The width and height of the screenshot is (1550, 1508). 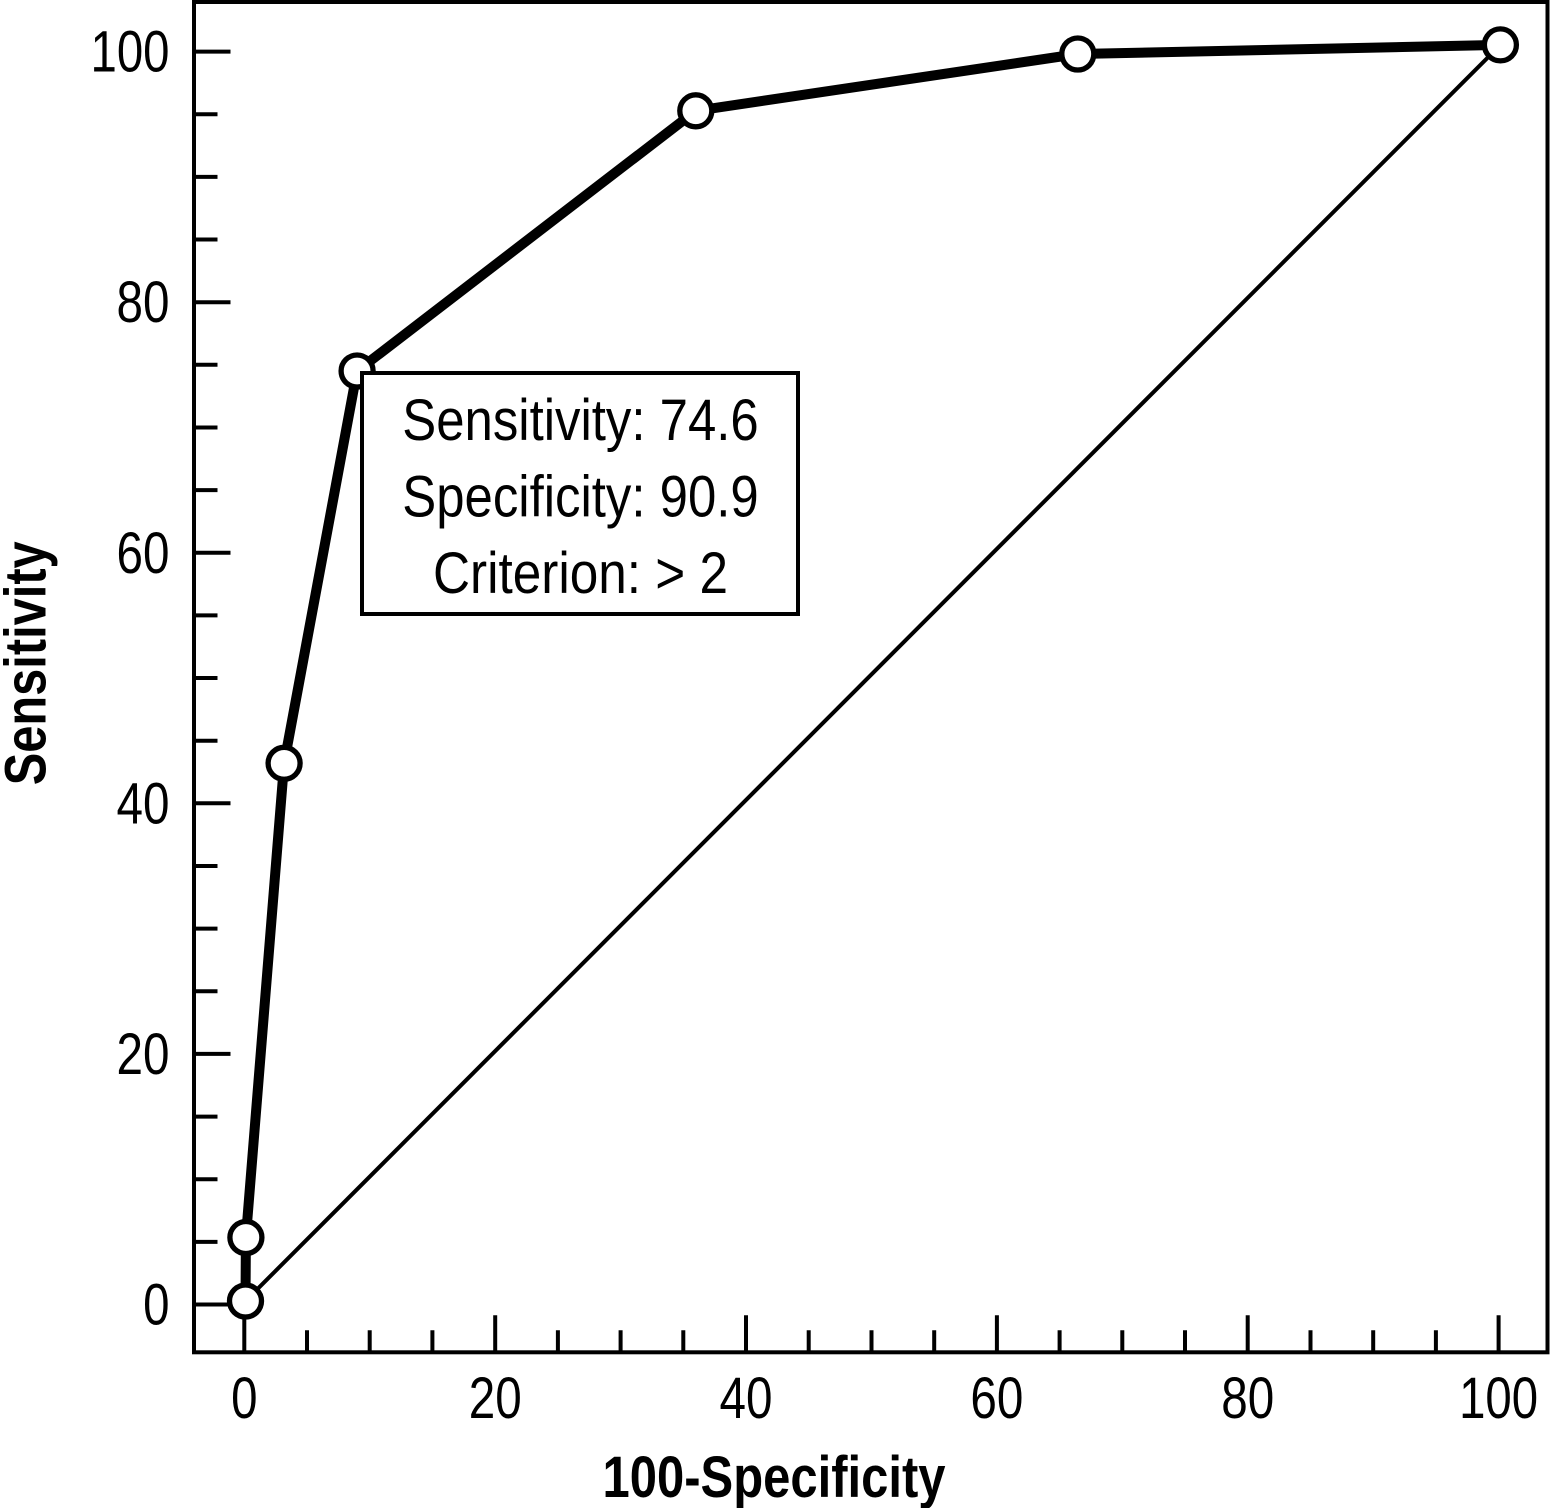 I want to click on svg-text: Sensitivity: 74.6, so click(x=580, y=420).